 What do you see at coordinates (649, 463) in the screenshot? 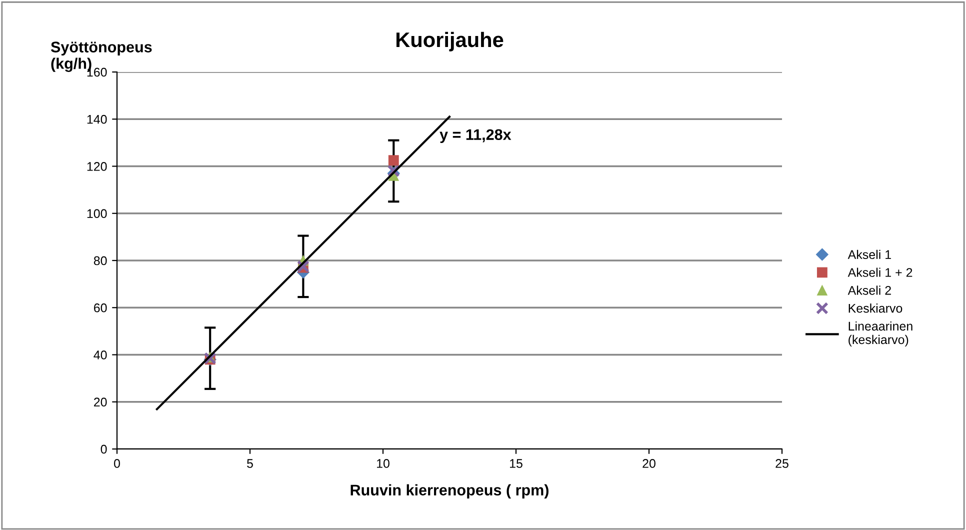
I see `x-tick-label: 20` at bounding box center [649, 463].